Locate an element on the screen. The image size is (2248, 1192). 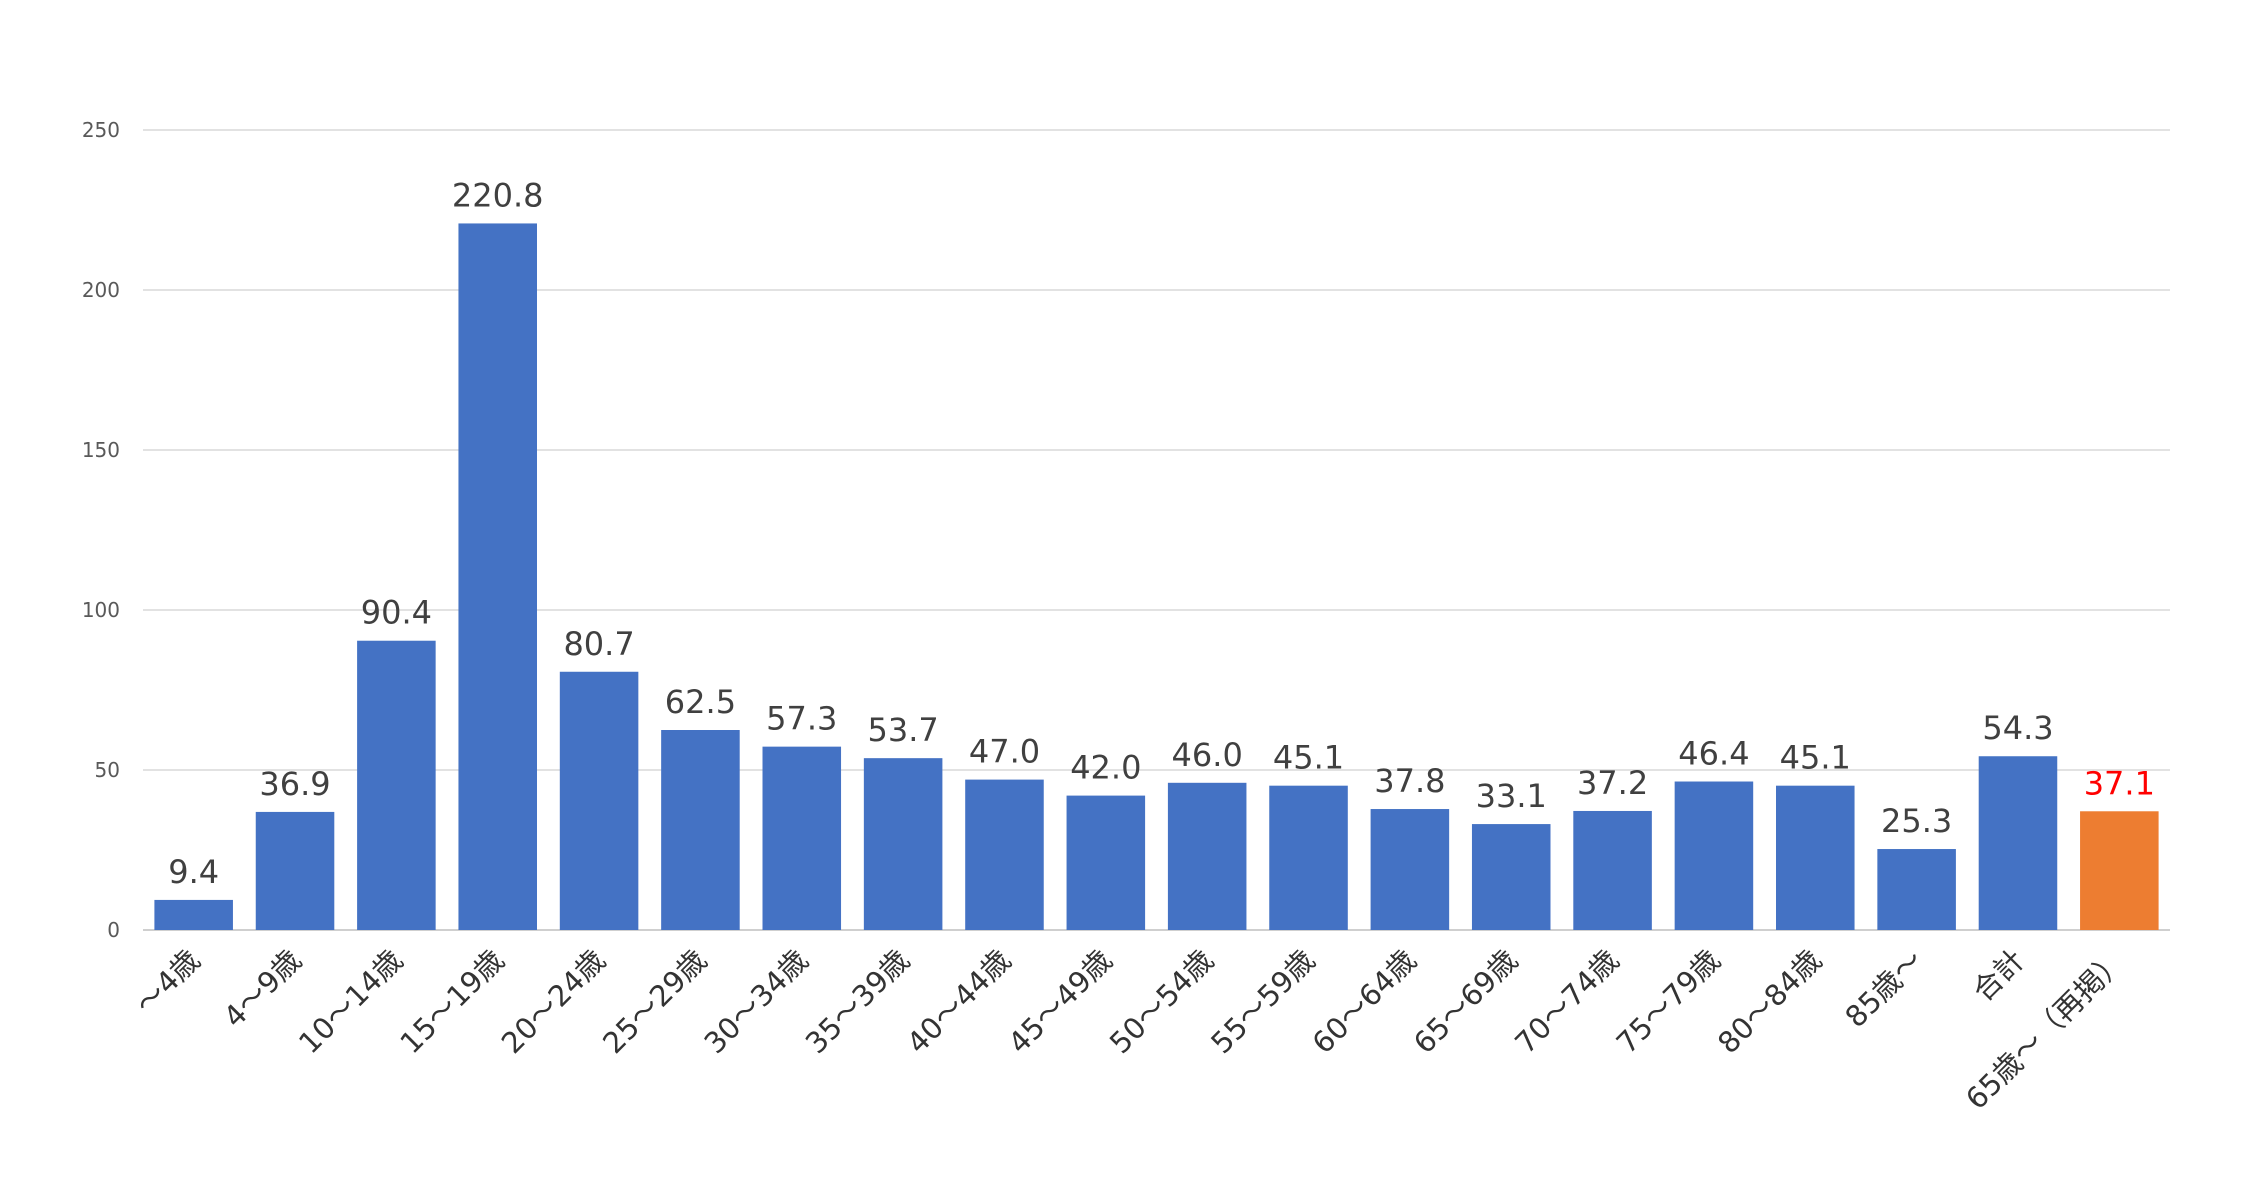
data-label: 37.8 is located at coordinates (1409, 781).